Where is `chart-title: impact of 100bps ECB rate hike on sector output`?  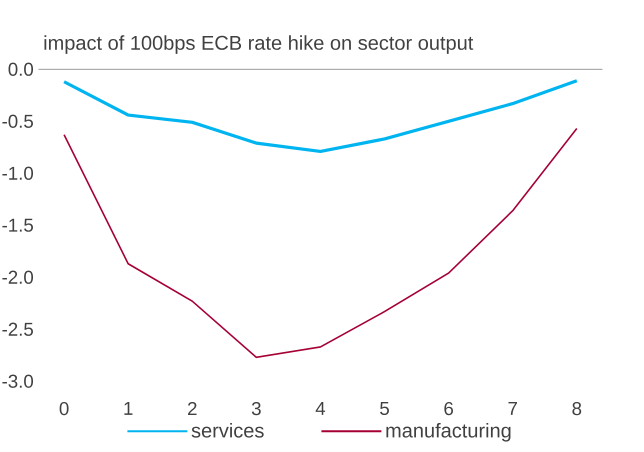 chart-title: impact of 100bps ECB rate hike on sector output is located at coordinates (259, 44).